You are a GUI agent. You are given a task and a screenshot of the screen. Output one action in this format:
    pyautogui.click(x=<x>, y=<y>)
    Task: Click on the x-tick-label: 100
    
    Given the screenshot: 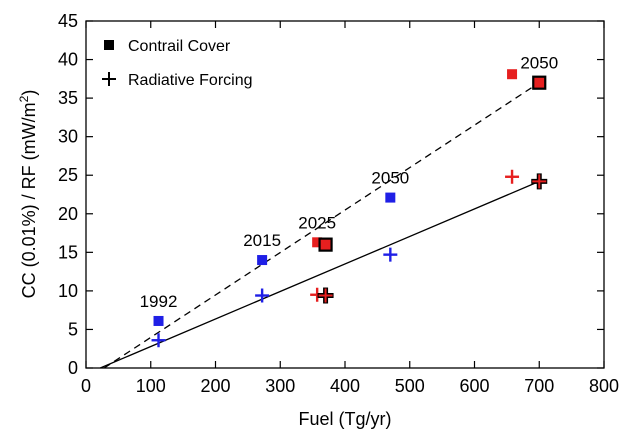 What is the action you would take?
    pyautogui.click(x=151, y=386)
    